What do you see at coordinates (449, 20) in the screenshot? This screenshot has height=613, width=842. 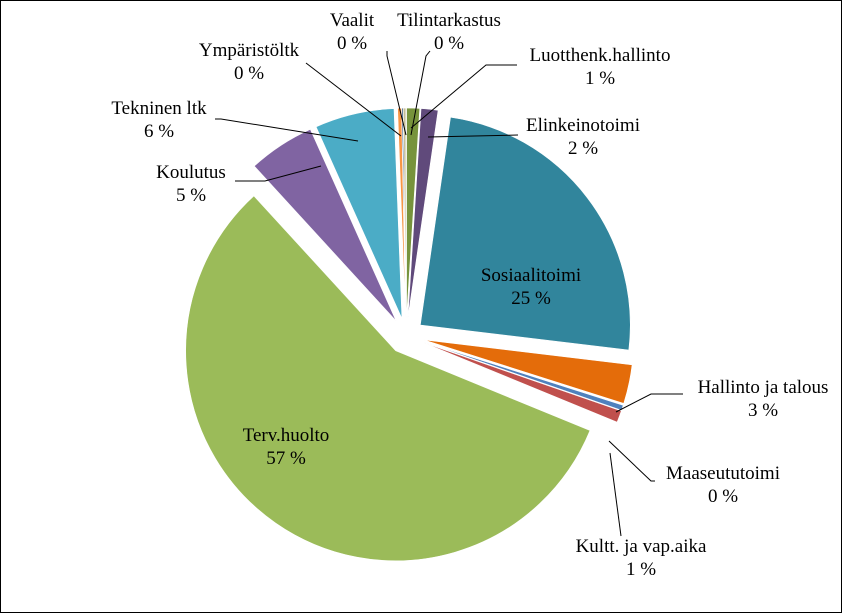 I see `slice-name-11: Tilintarkastus` at bounding box center [449, 20].